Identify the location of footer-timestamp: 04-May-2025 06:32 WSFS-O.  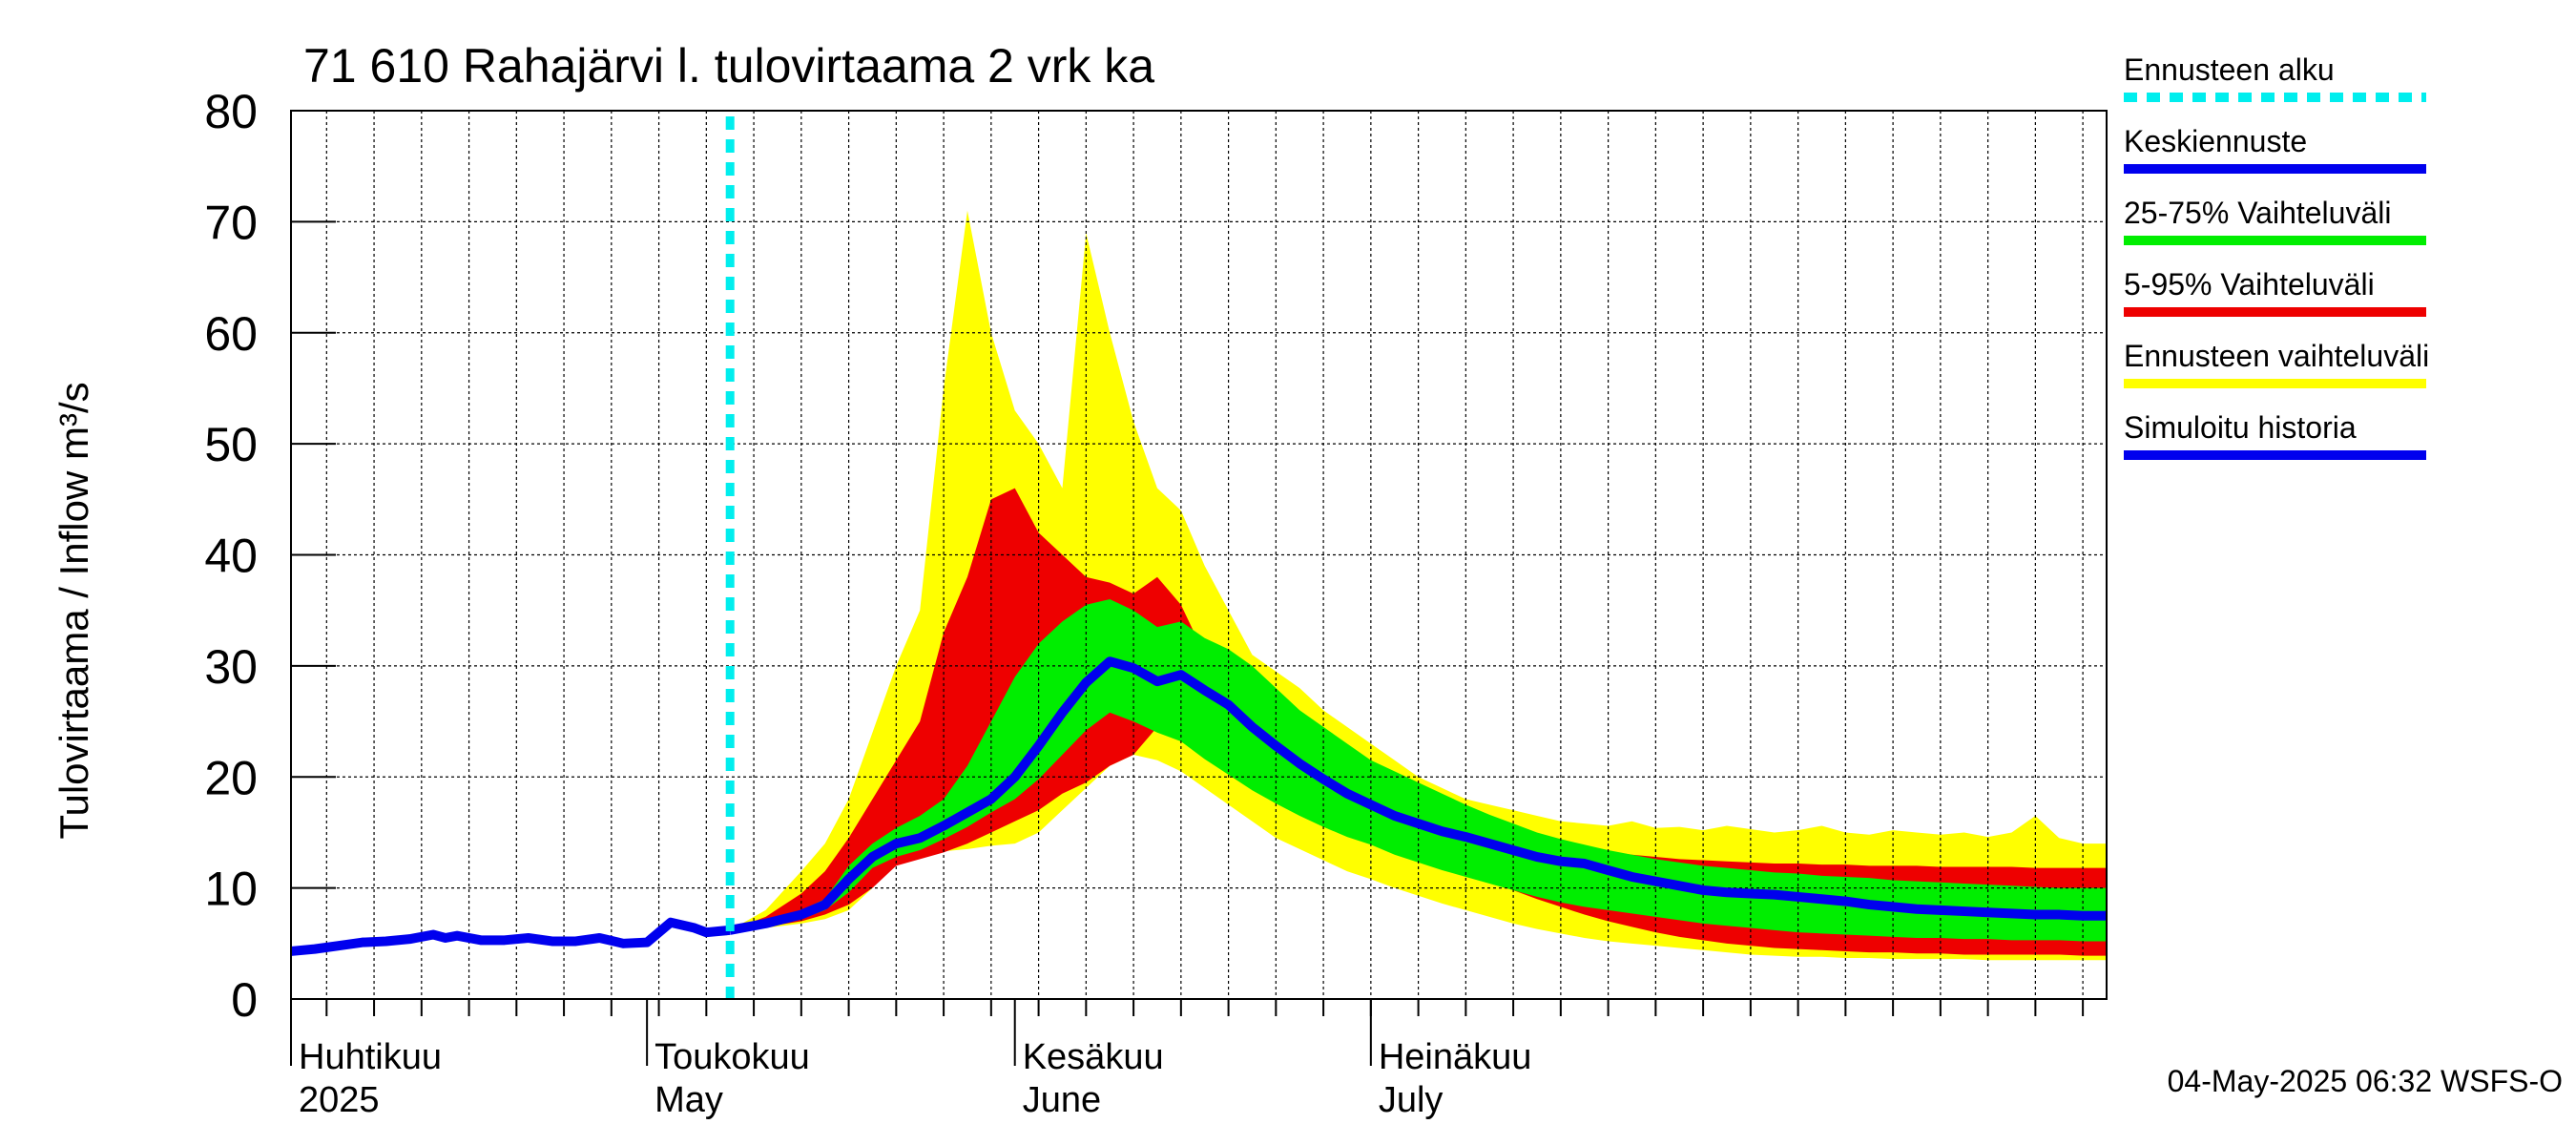
(2365, 1081).